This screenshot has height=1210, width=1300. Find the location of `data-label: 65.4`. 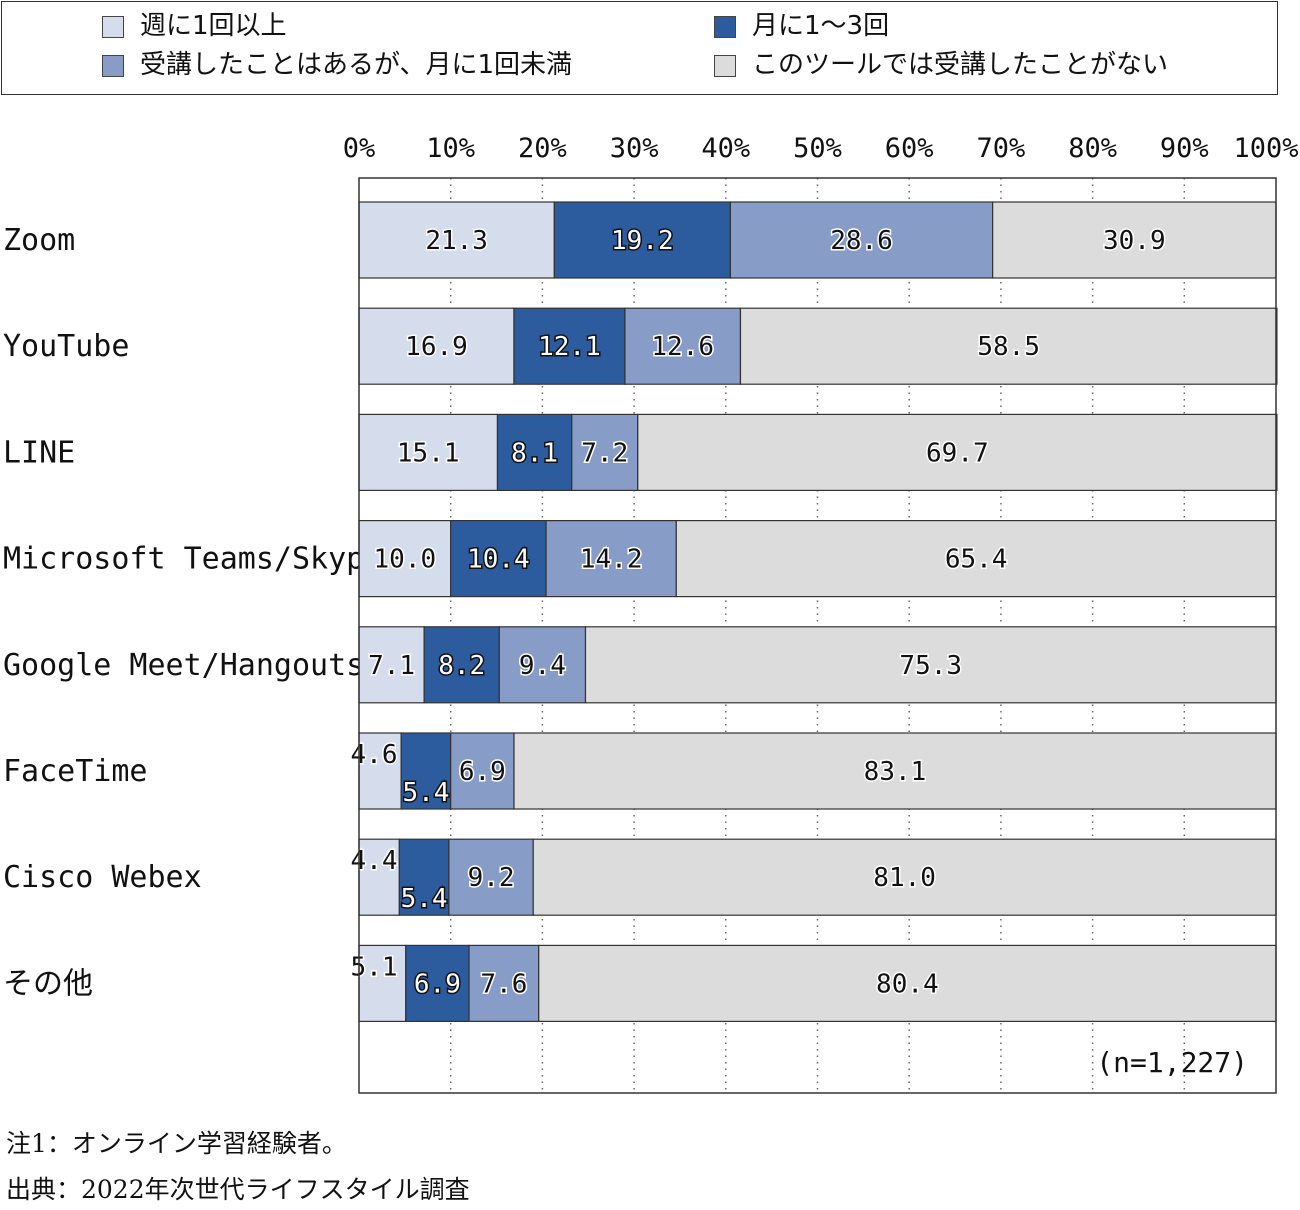

data-label: 65.4 is located at coordinates (976, 560).